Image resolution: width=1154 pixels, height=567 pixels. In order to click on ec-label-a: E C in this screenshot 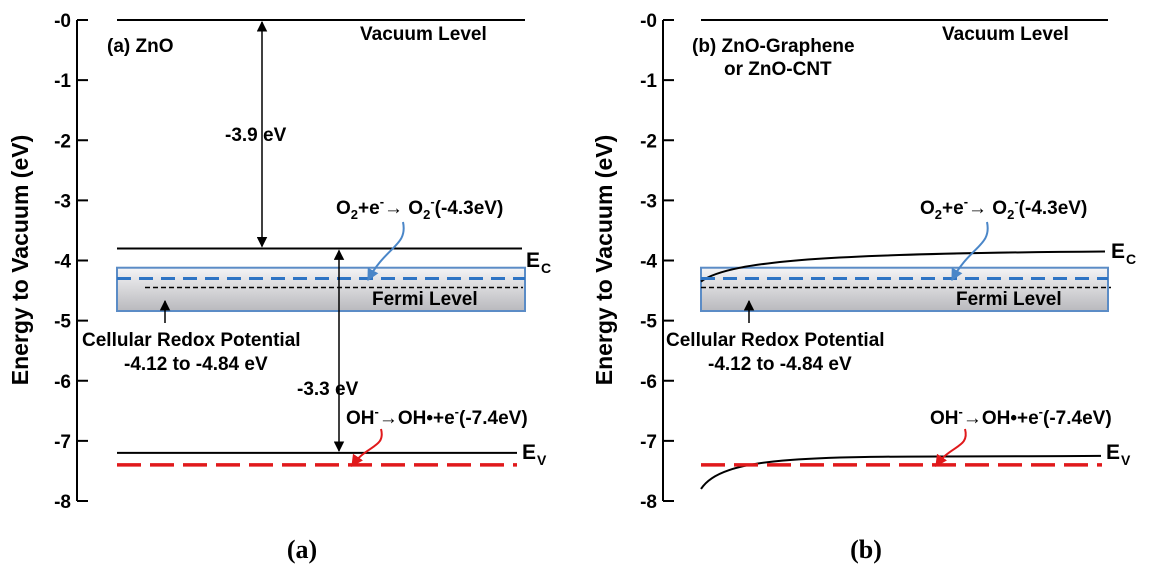, I will do `click(538, 262)`.